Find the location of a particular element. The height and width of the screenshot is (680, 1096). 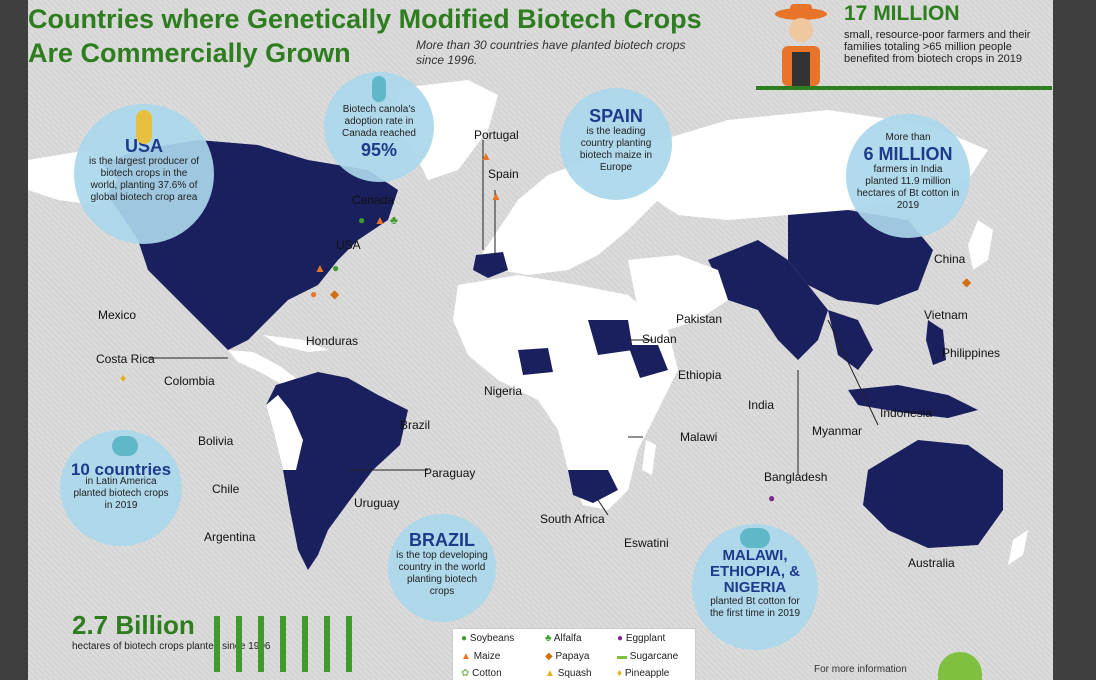

label-australia: Australia is located at coordinates (931, 563).